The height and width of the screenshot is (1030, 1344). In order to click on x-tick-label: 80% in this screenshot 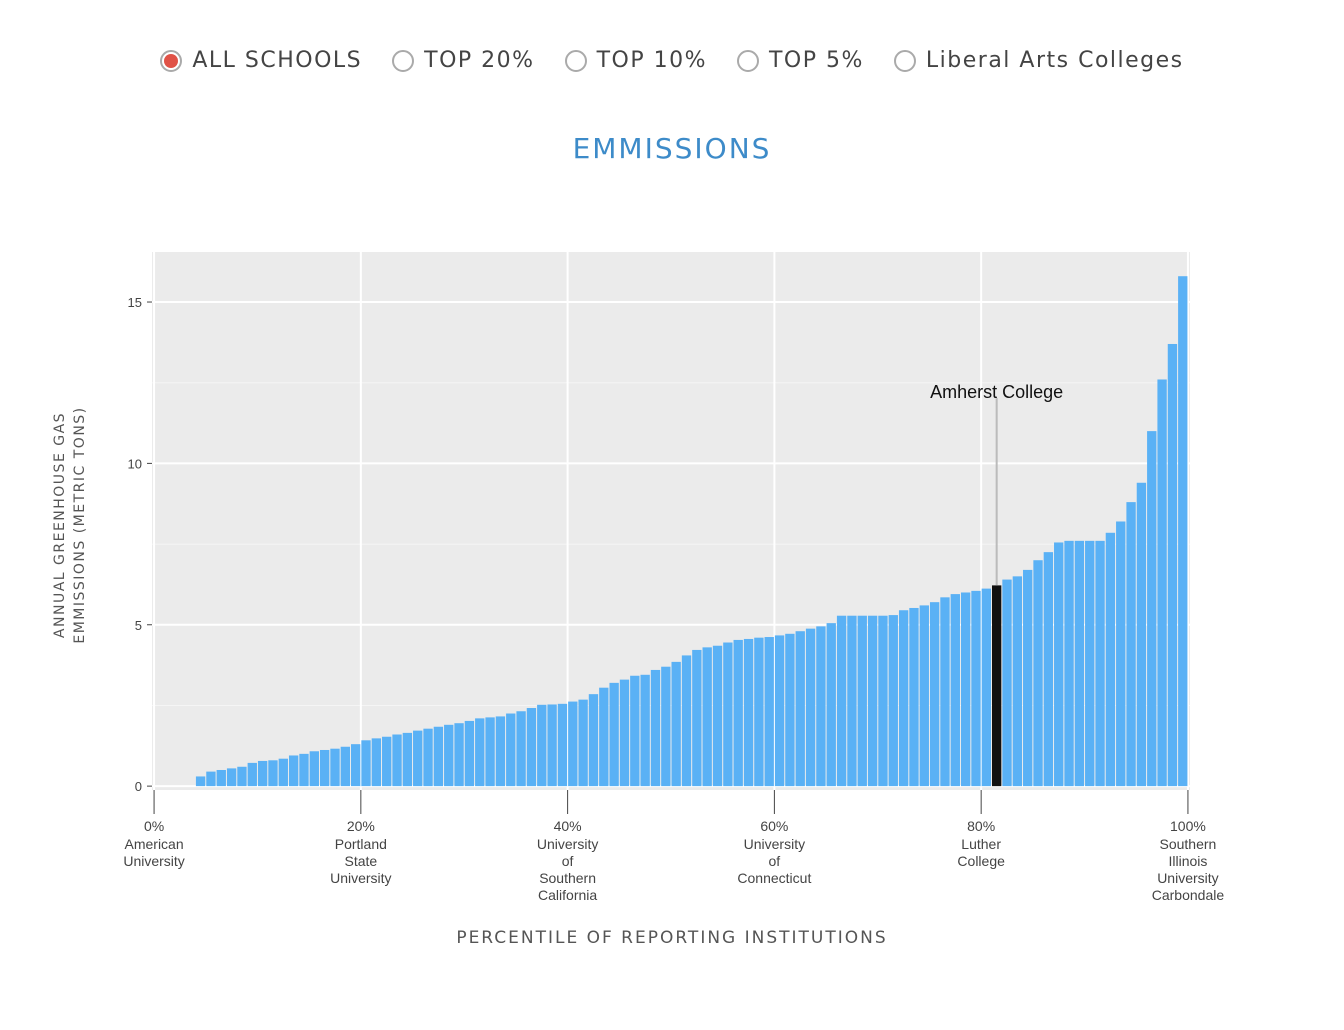, I will do `click(981, 826)`.